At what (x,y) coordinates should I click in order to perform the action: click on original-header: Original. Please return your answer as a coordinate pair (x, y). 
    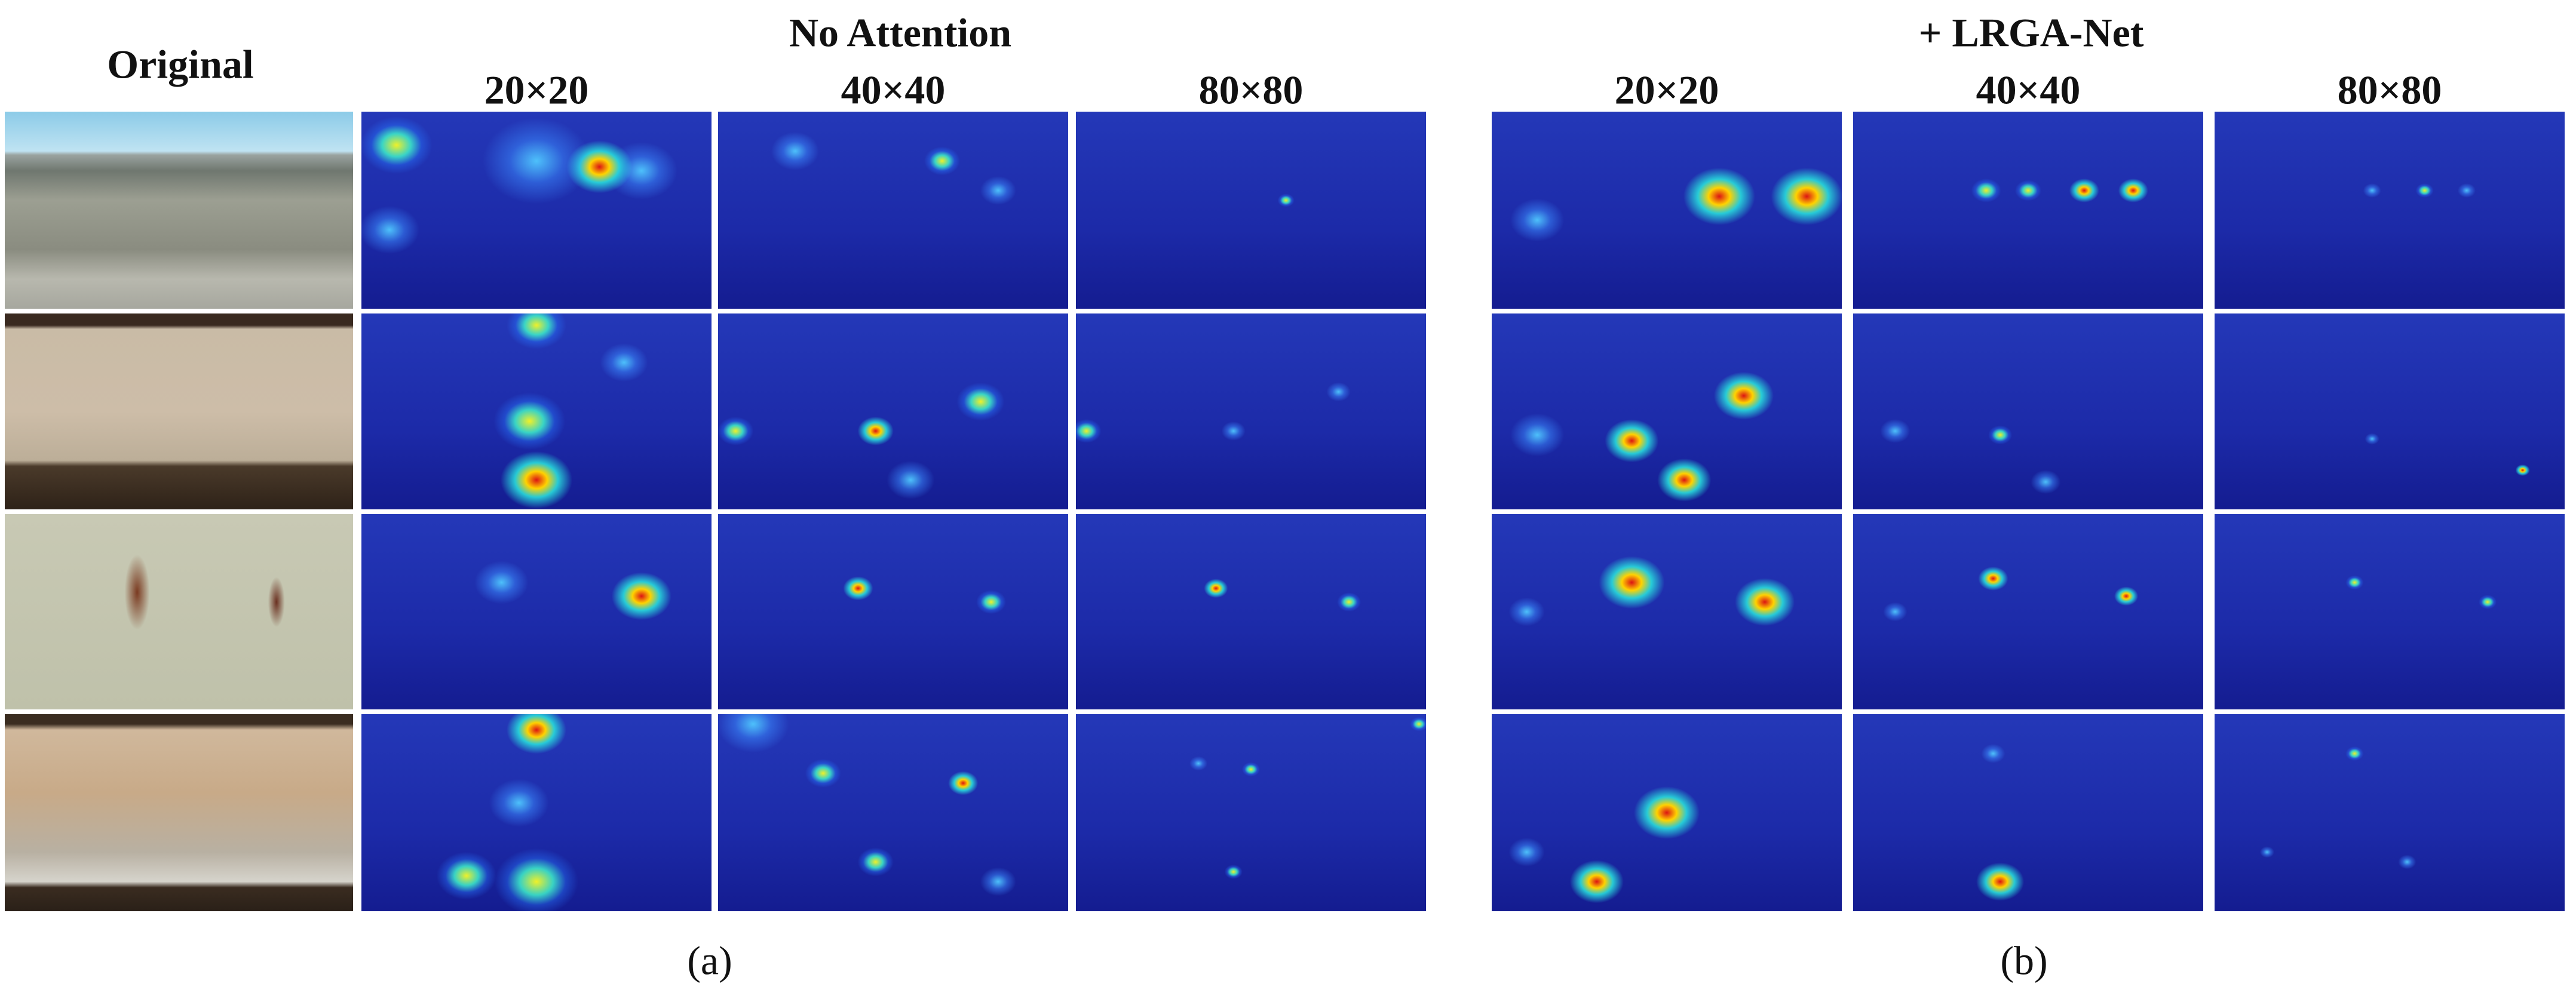
    Looking at the image, I should click on (180, 64).